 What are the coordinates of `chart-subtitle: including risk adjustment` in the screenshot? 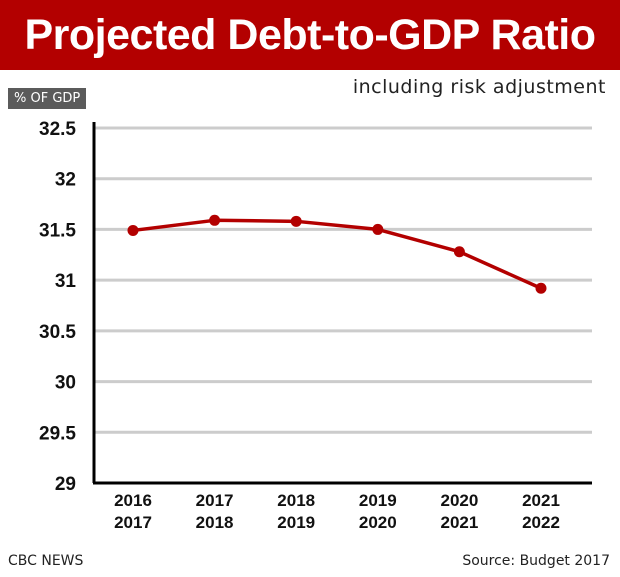 It's located at (479, 87).